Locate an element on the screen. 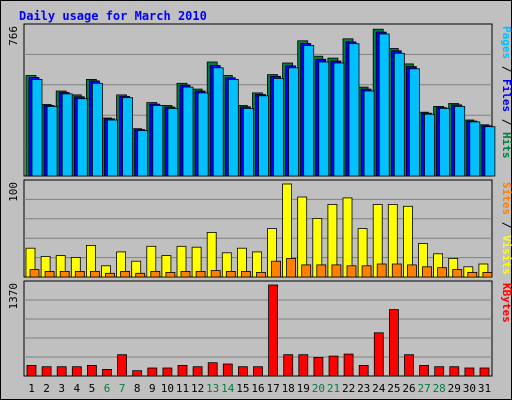 The height and width of the screenshot is (400, 512). x-tick-label: 31 is located at coordinates (484, 388).